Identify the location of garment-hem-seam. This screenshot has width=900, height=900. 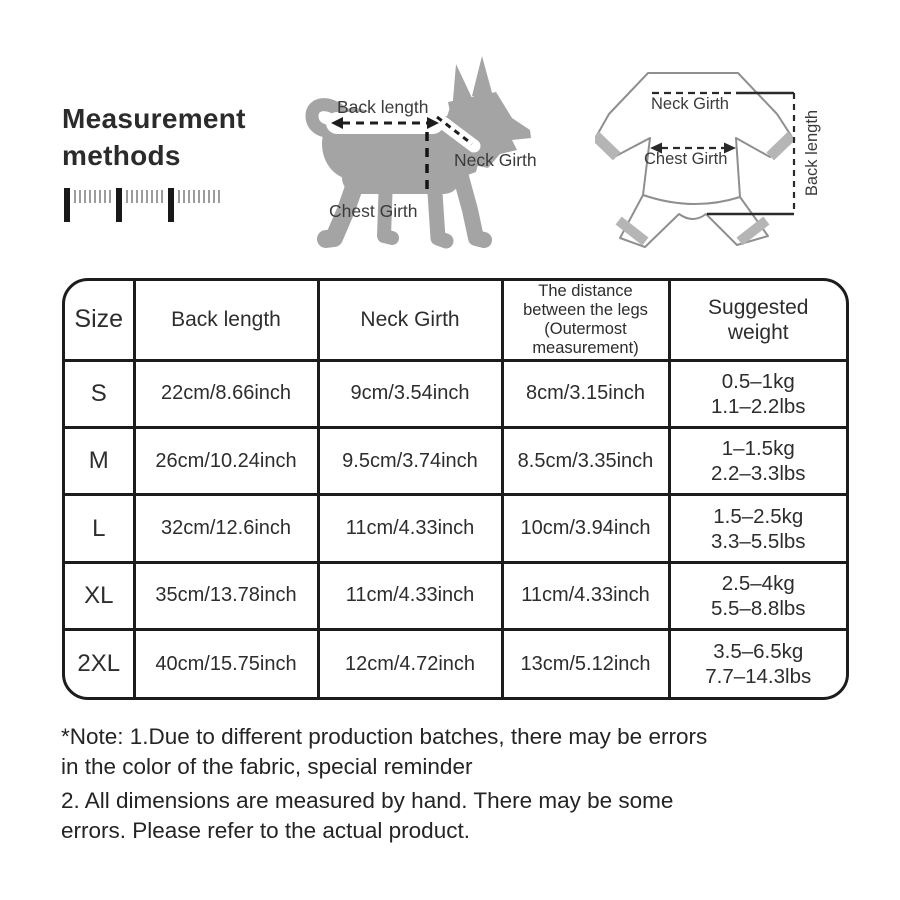
(691, 200).